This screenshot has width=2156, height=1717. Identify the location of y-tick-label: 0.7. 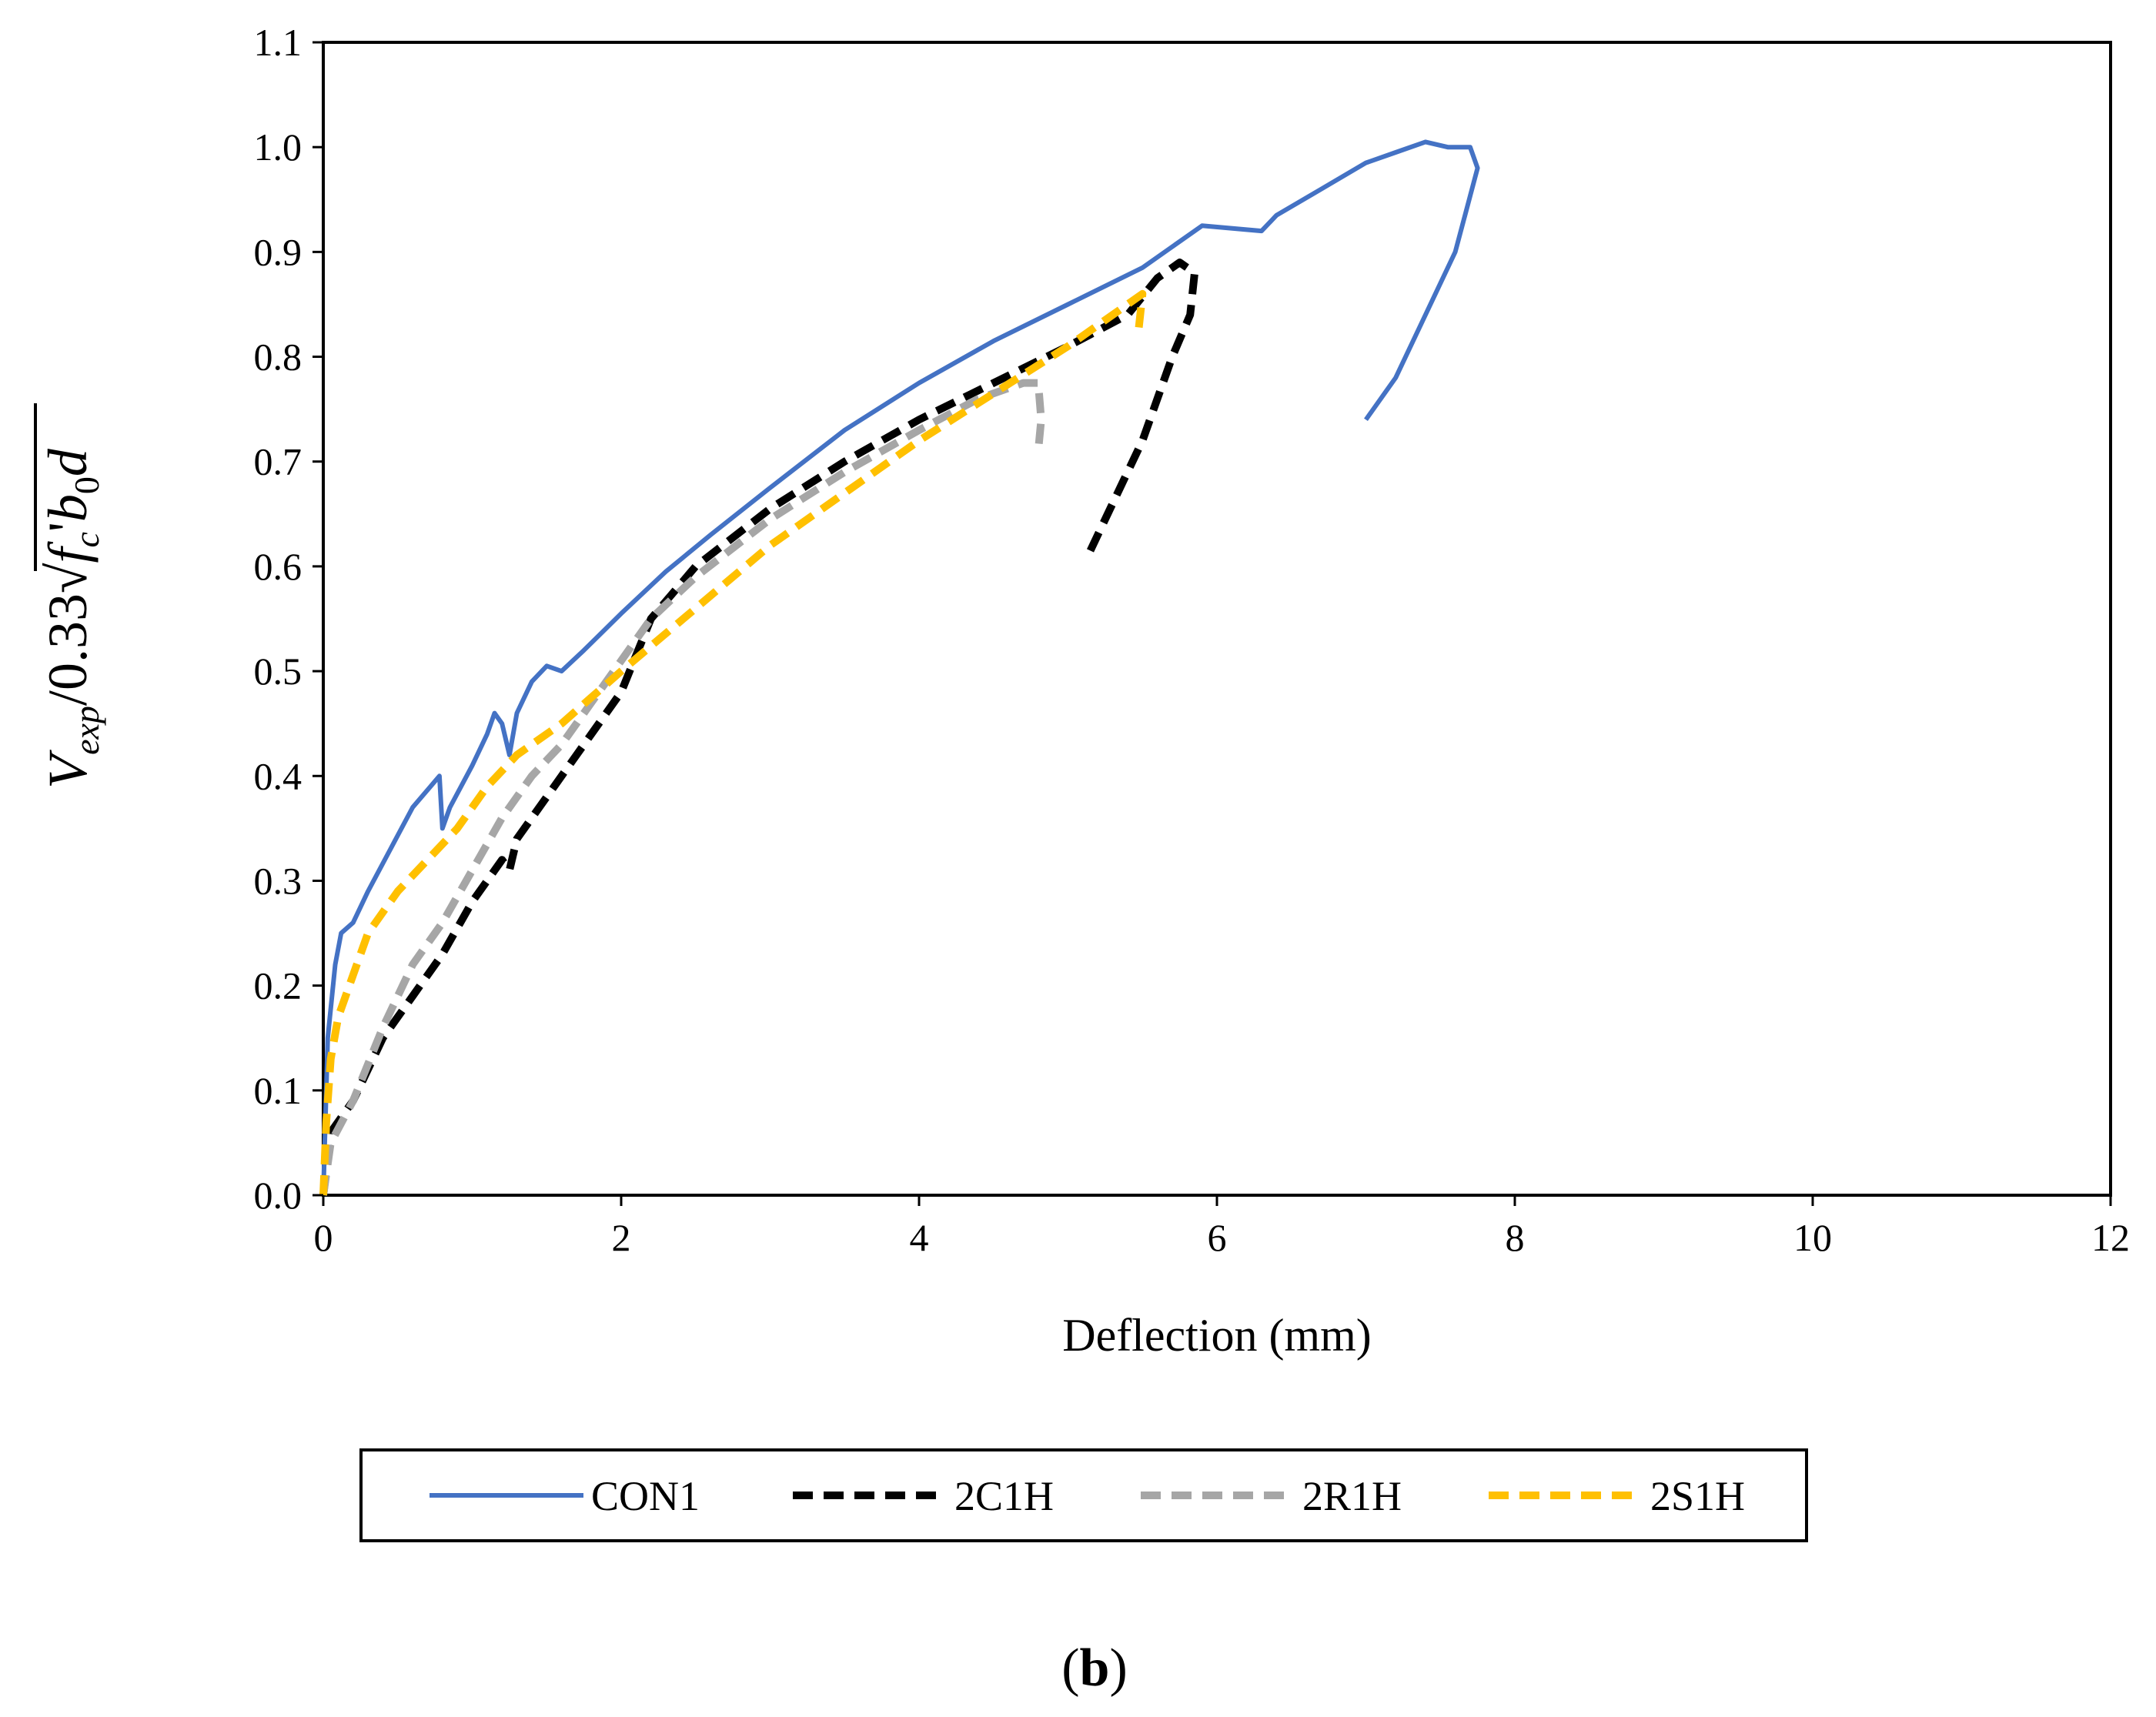
(279, 461).